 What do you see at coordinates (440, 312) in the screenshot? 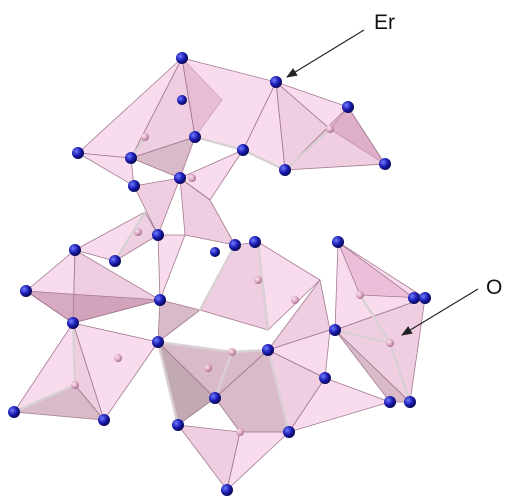
I see `o-label-arrow` at bounding box center [440, 312].